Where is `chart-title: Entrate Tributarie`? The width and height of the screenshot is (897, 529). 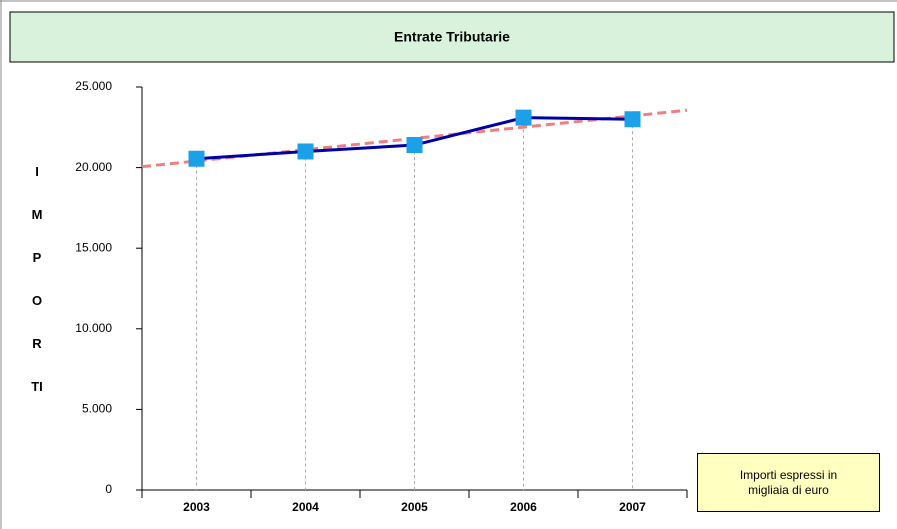
chart-title: Entrate Tributarie is located at coordinates (452, 37).